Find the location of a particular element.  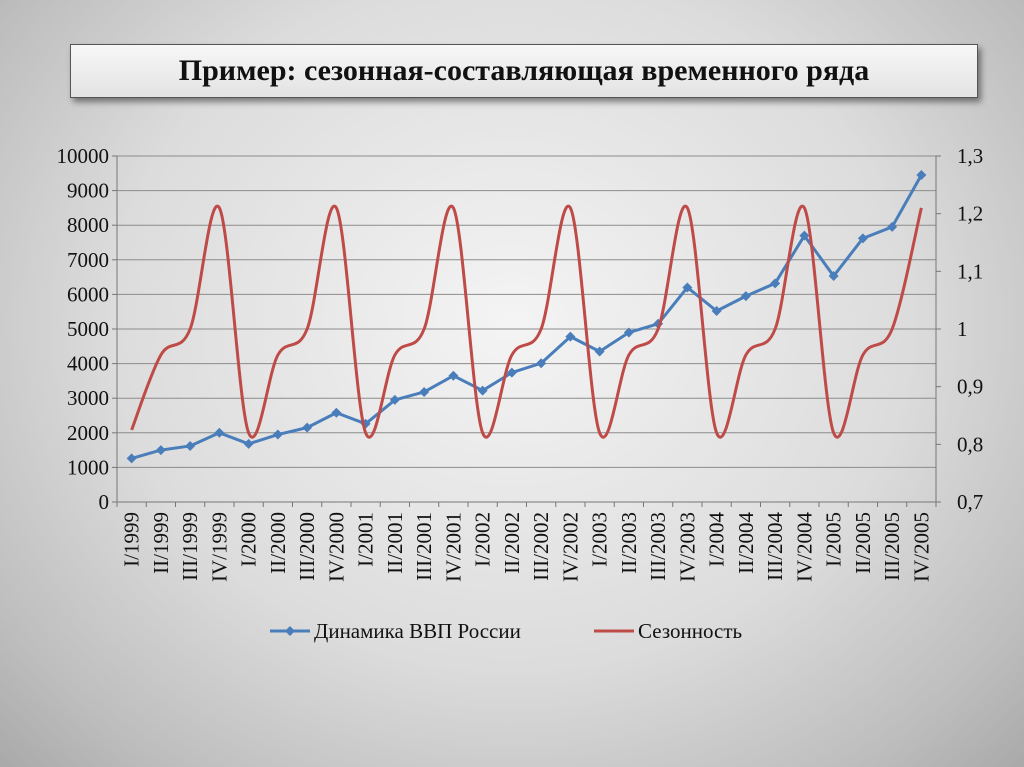

y-tick-label: 2000 is located at coordinates (88, 433).